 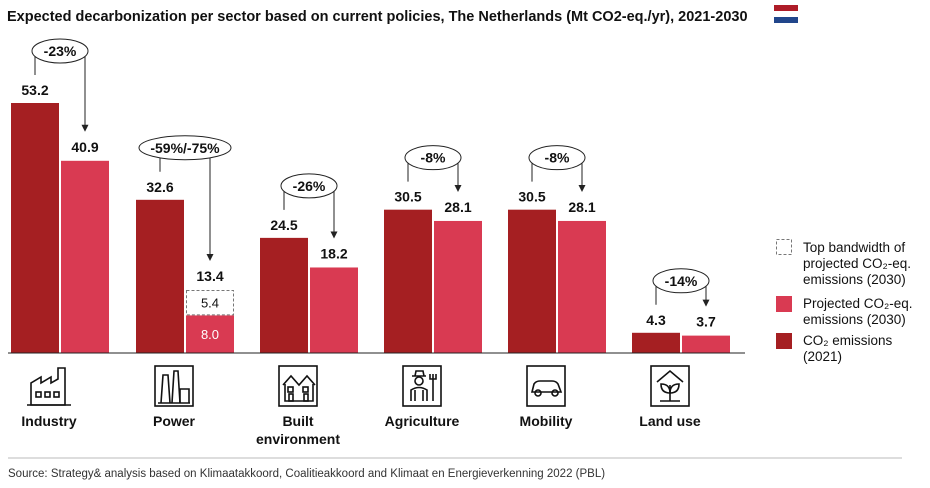 I want to click on legend-swatch-bandwidth, so click(x=784, y=247).